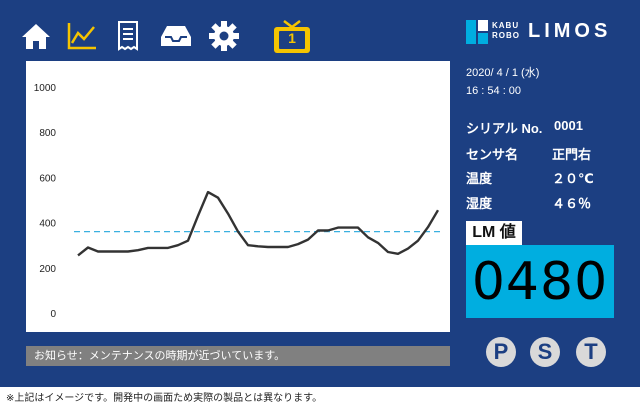 The image size is (640, 410). I want to click on y-tick-label: 0, so click(53, 314).